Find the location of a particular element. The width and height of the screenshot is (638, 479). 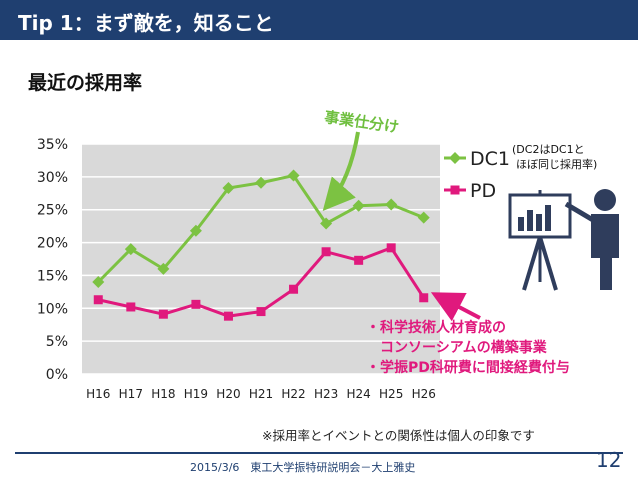

x-tick-label: H24 is located at coordinates (358, 394).